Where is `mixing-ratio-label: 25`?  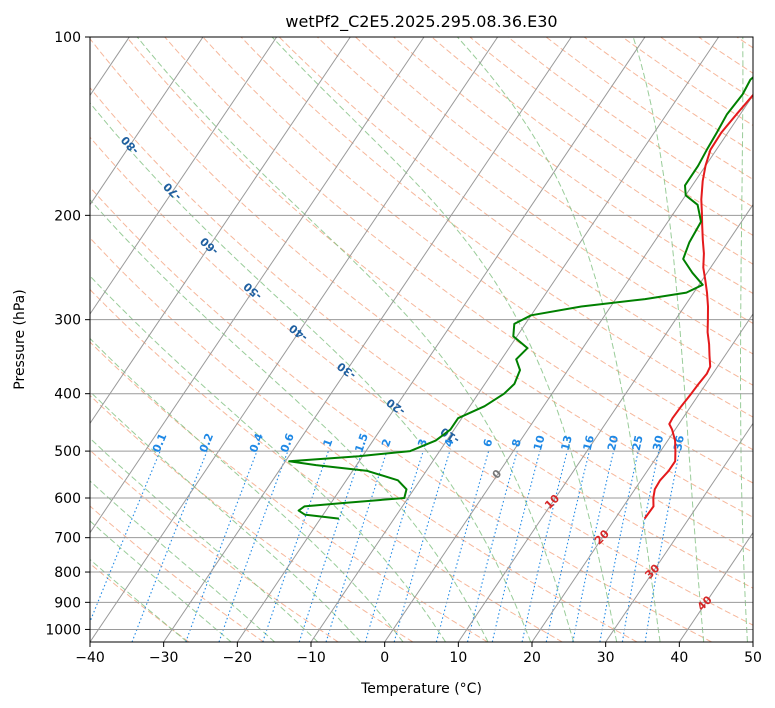
mixing-ratio-label: 25 is located at coordinates (638, 443).